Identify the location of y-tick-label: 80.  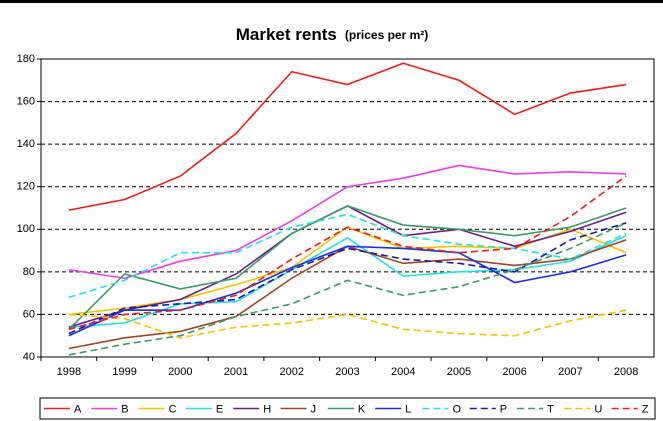
(29, 272).